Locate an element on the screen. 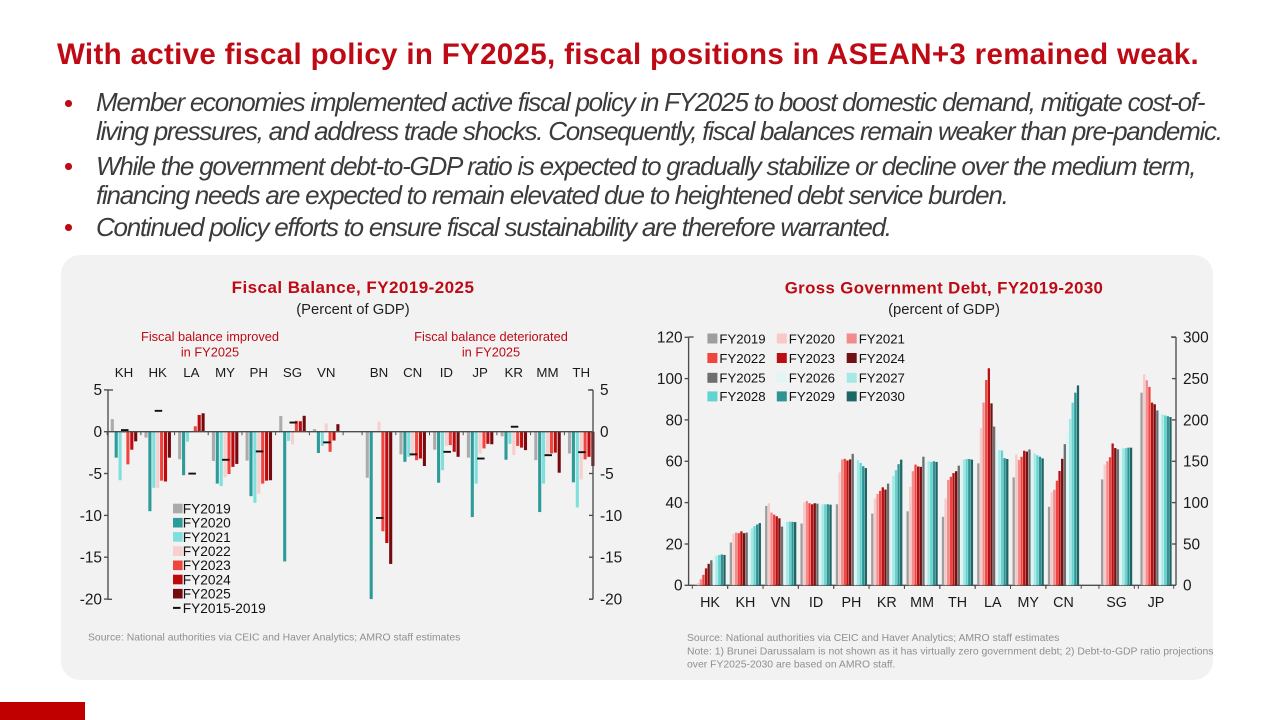 The height and width of the screenshot is (720, 1280). svg-text: Fiscal Balance, FY2019-2025 is located at coordinates (353, 287).